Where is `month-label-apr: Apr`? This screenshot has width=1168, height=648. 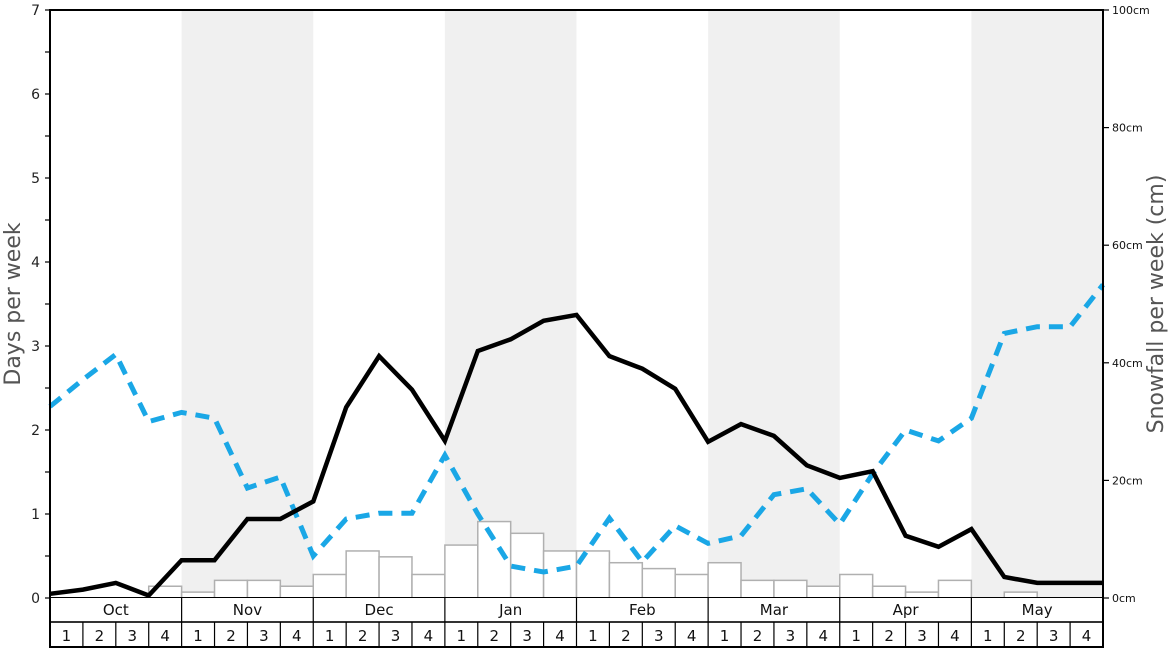
month-label-apr: Apr is located at coordinates (906, 610).